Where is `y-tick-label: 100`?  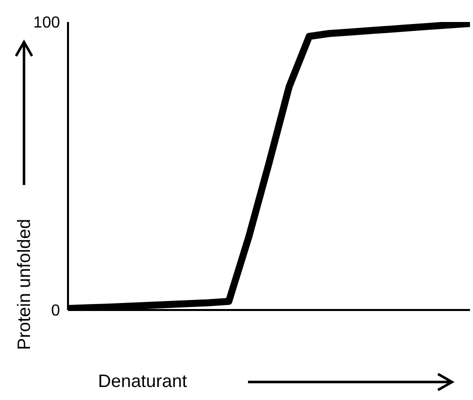
y-tick-label: 100 is located at coordinates (46, 23).